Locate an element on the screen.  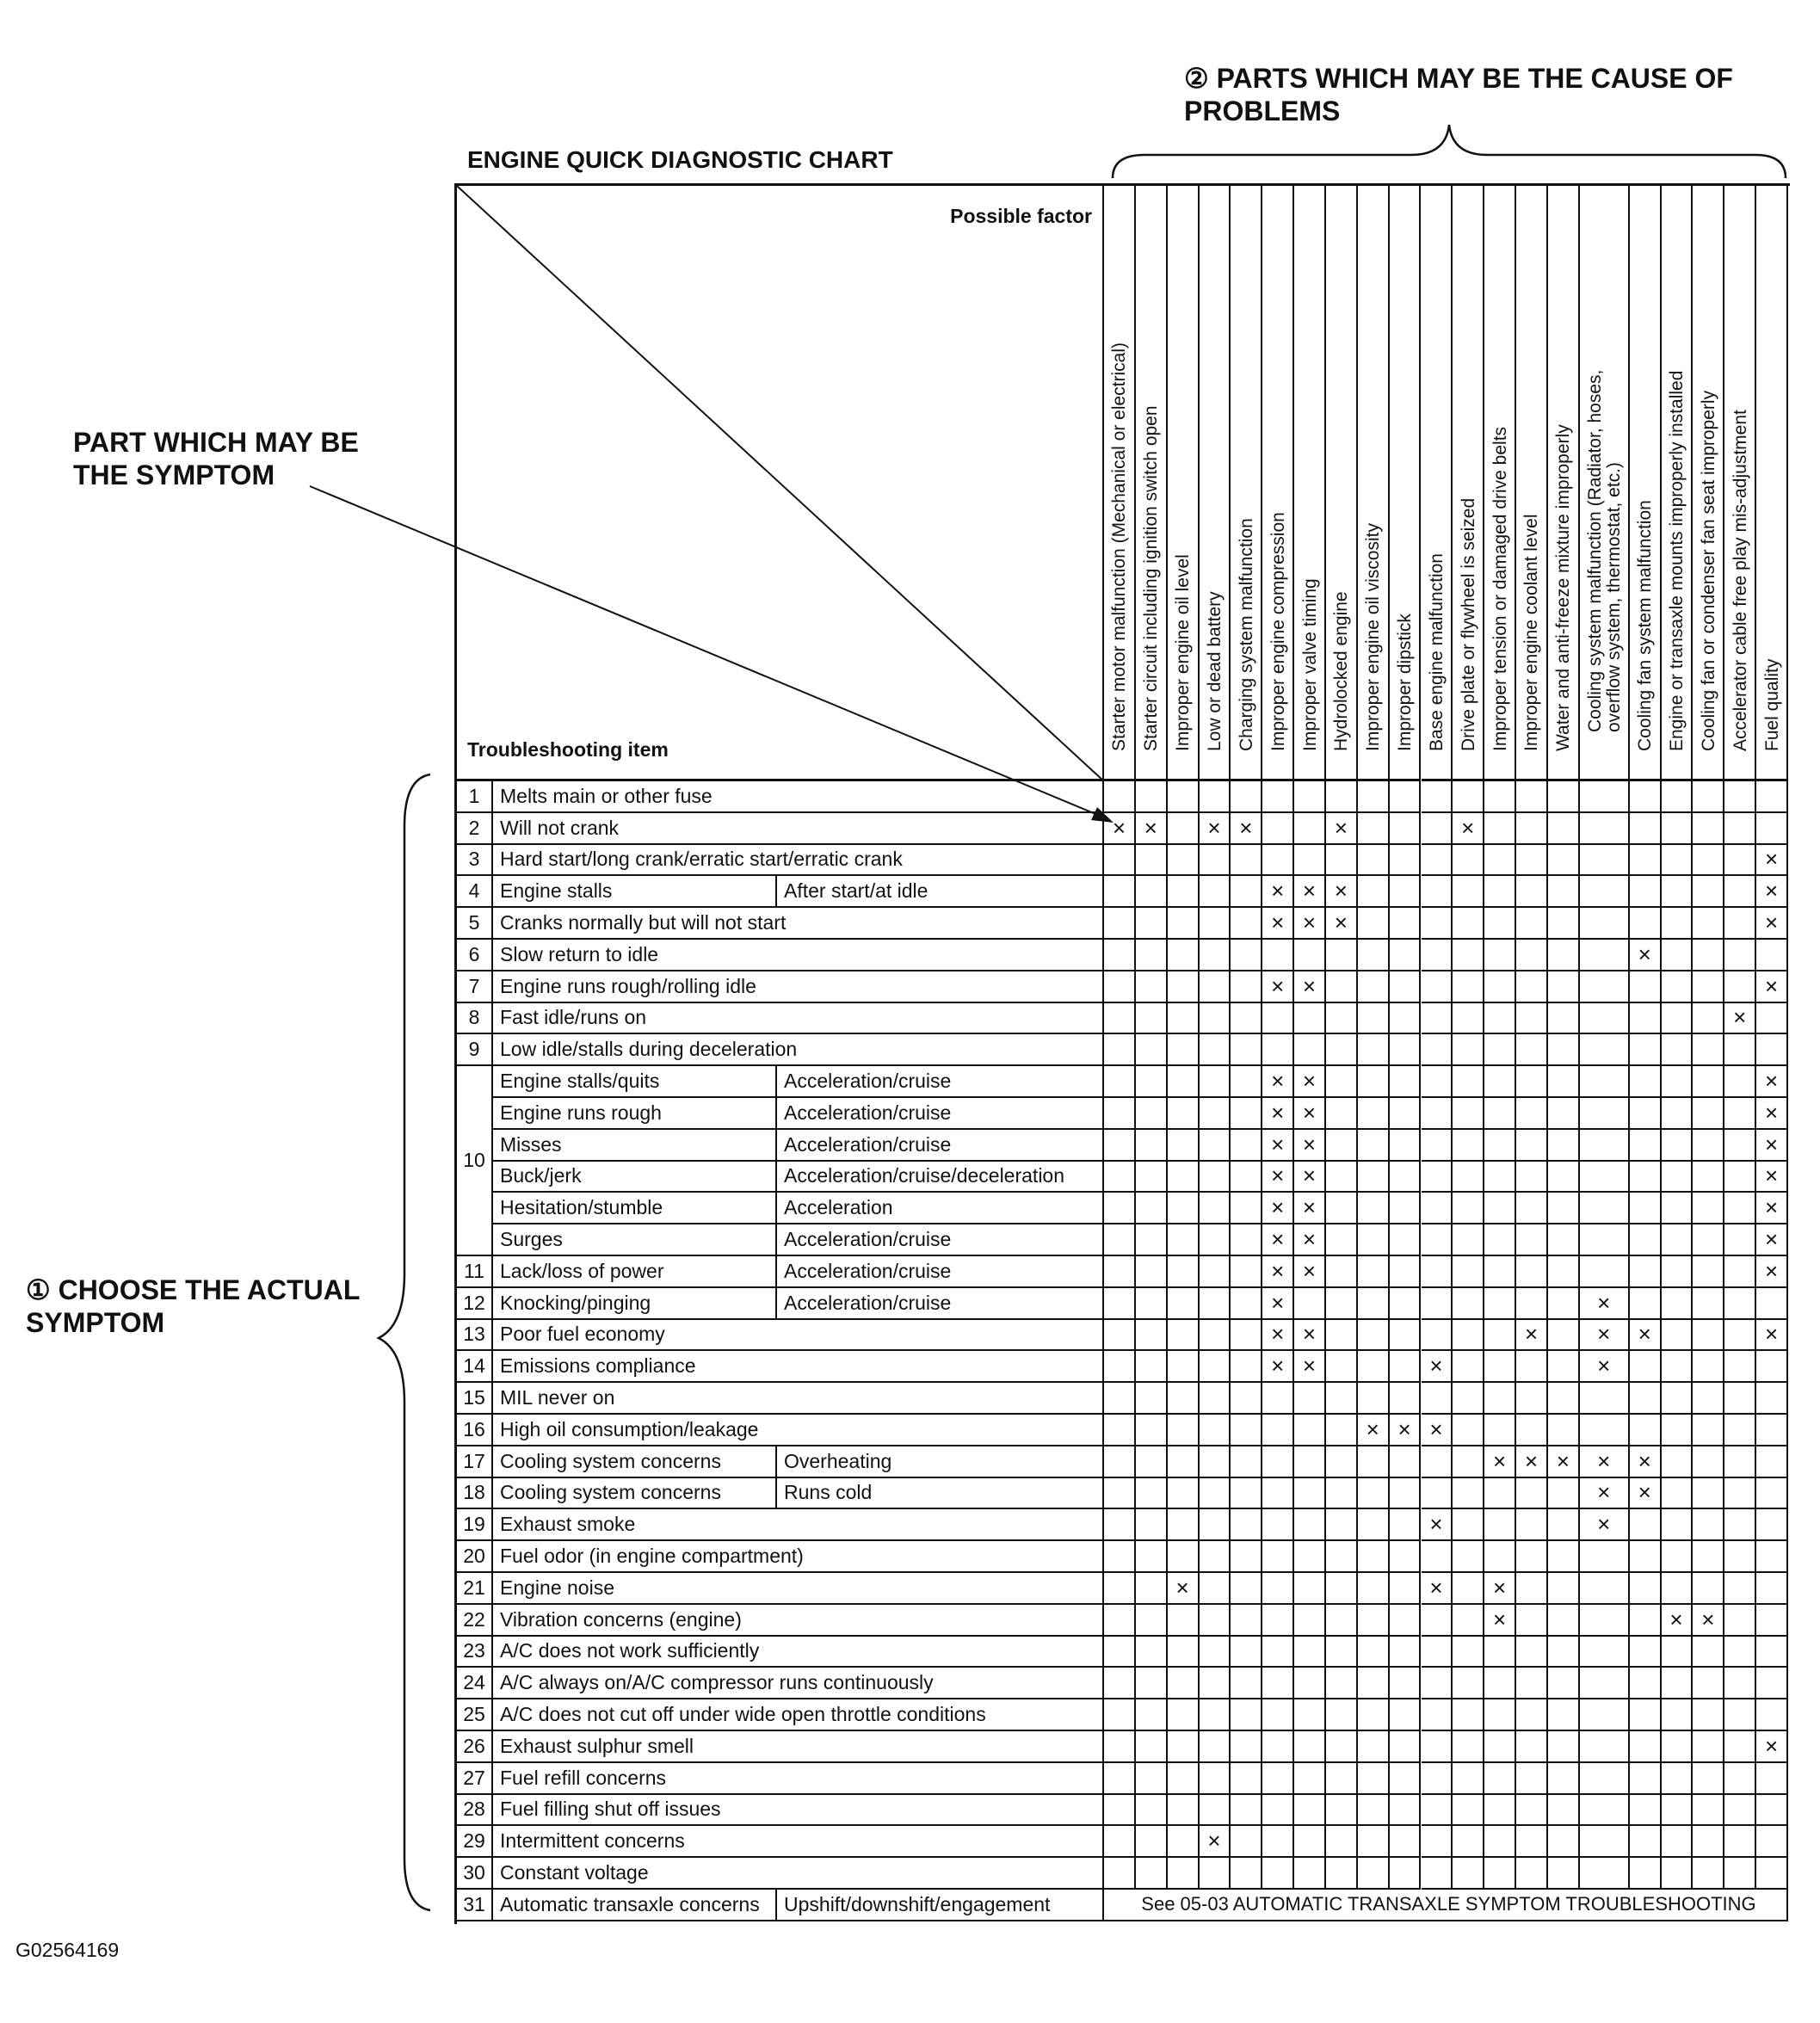
factor-label: Hydrolocked engine is located at coordinates (1342, 671).